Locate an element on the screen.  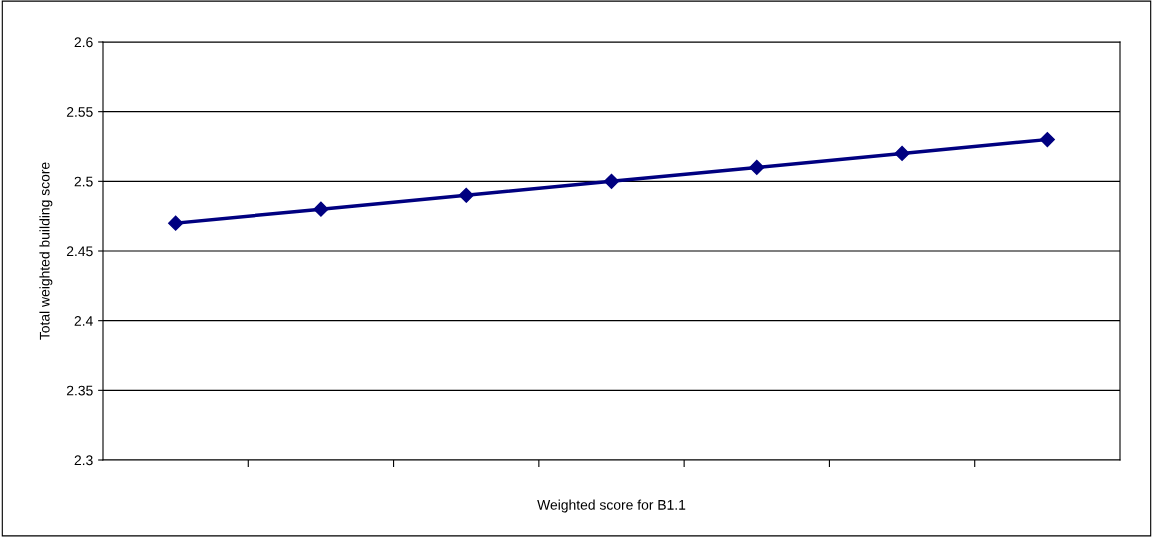
y-tick-label: 2.45 is located at coordinates (79, 251).